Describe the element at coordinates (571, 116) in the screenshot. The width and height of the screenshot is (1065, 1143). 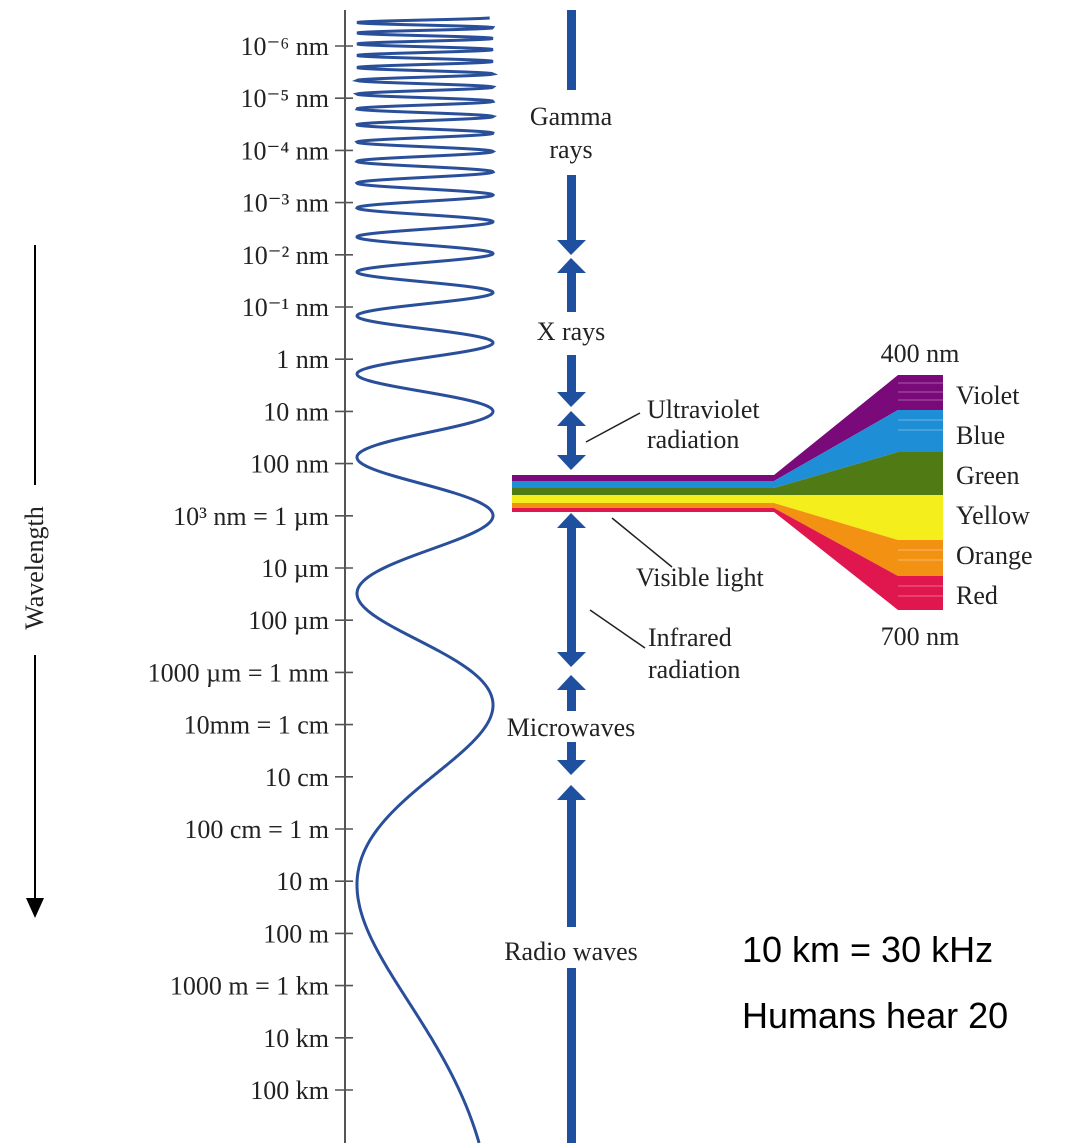
I see `gamma-label-line1: Gamma` at that location.